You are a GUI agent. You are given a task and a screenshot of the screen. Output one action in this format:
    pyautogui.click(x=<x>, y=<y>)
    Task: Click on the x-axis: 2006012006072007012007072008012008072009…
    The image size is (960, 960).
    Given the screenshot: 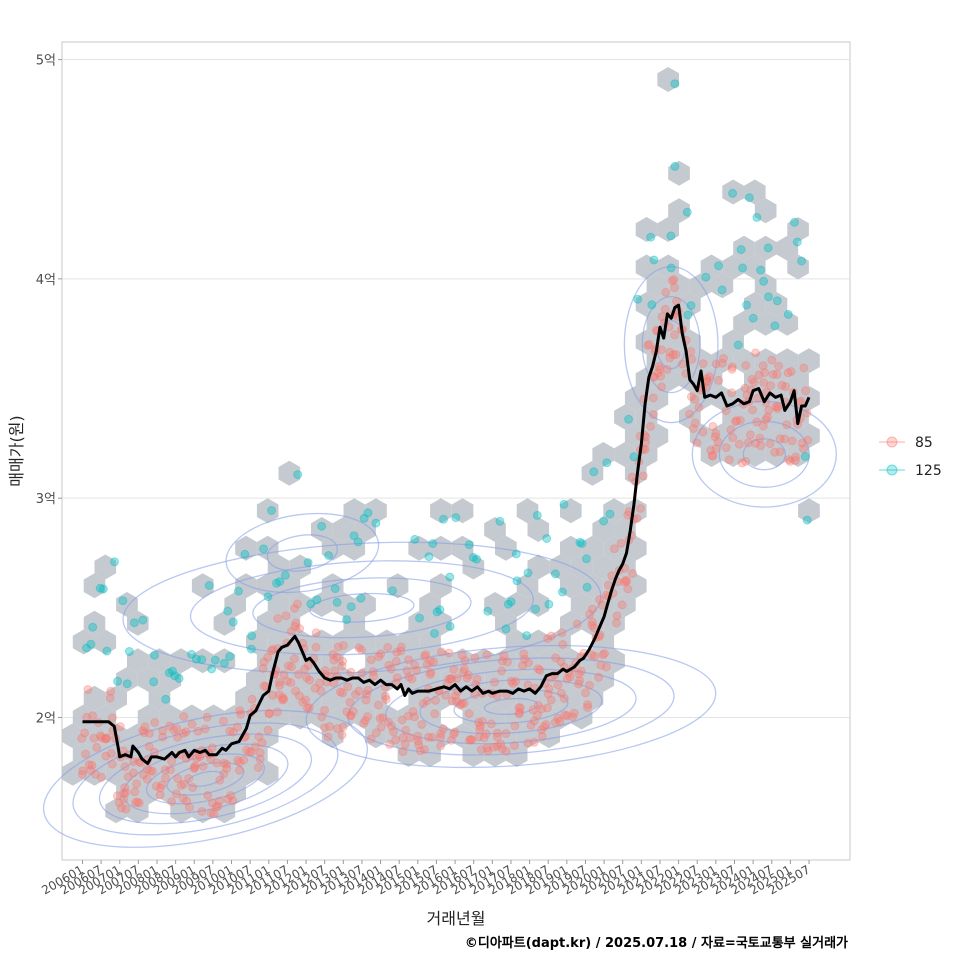 What is the action you would take?
    pyautogui.click(x=426, y=879)
    